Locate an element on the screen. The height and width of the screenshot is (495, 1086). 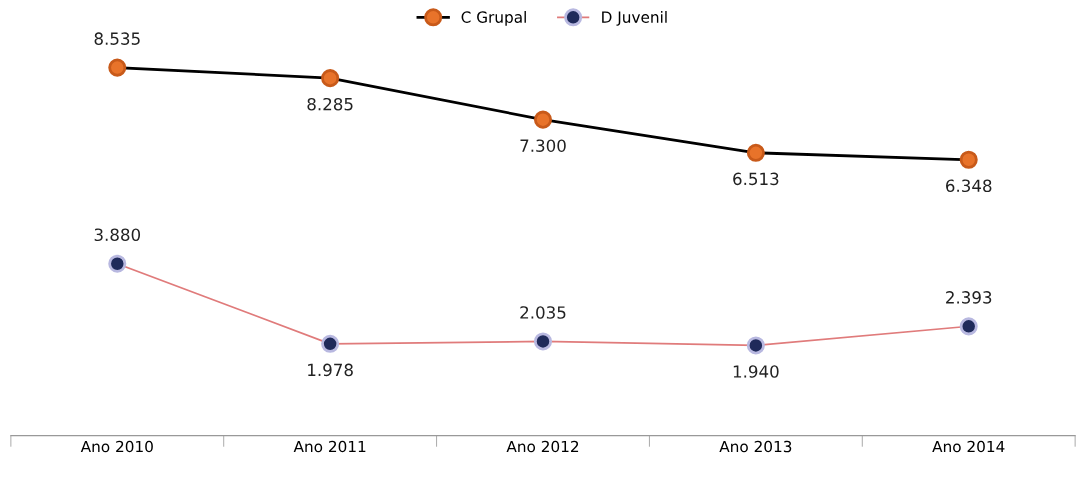
data-label: 2.393 is located at coordinates (969, 297).